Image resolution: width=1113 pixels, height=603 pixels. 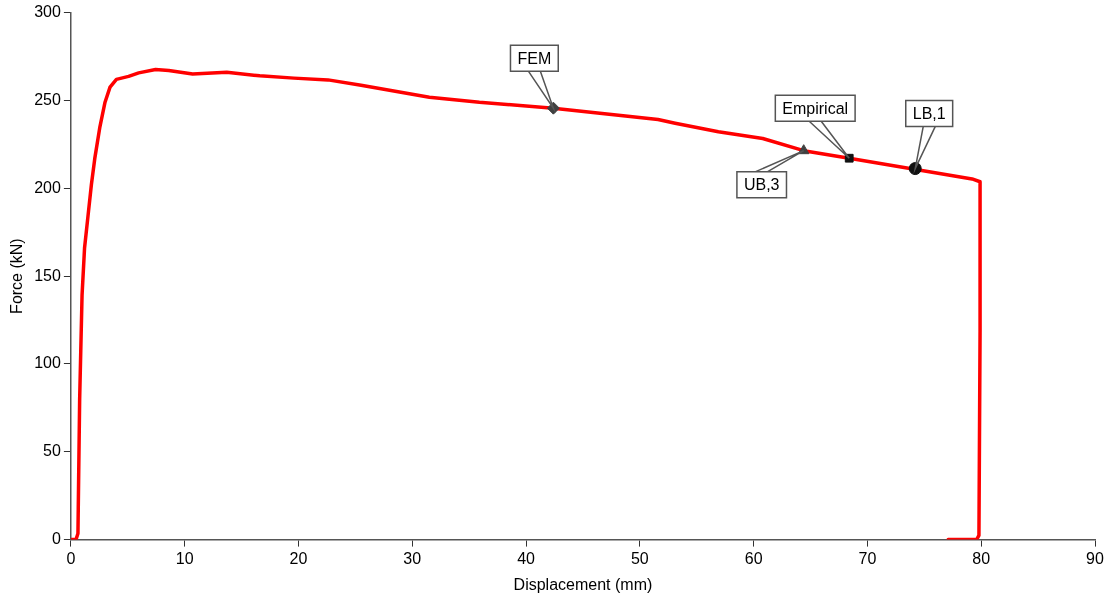 What do you see at coordinates (867, 558) in the screenshot?
I see `x-tick-label: 70` at bounding box center [867, 558].